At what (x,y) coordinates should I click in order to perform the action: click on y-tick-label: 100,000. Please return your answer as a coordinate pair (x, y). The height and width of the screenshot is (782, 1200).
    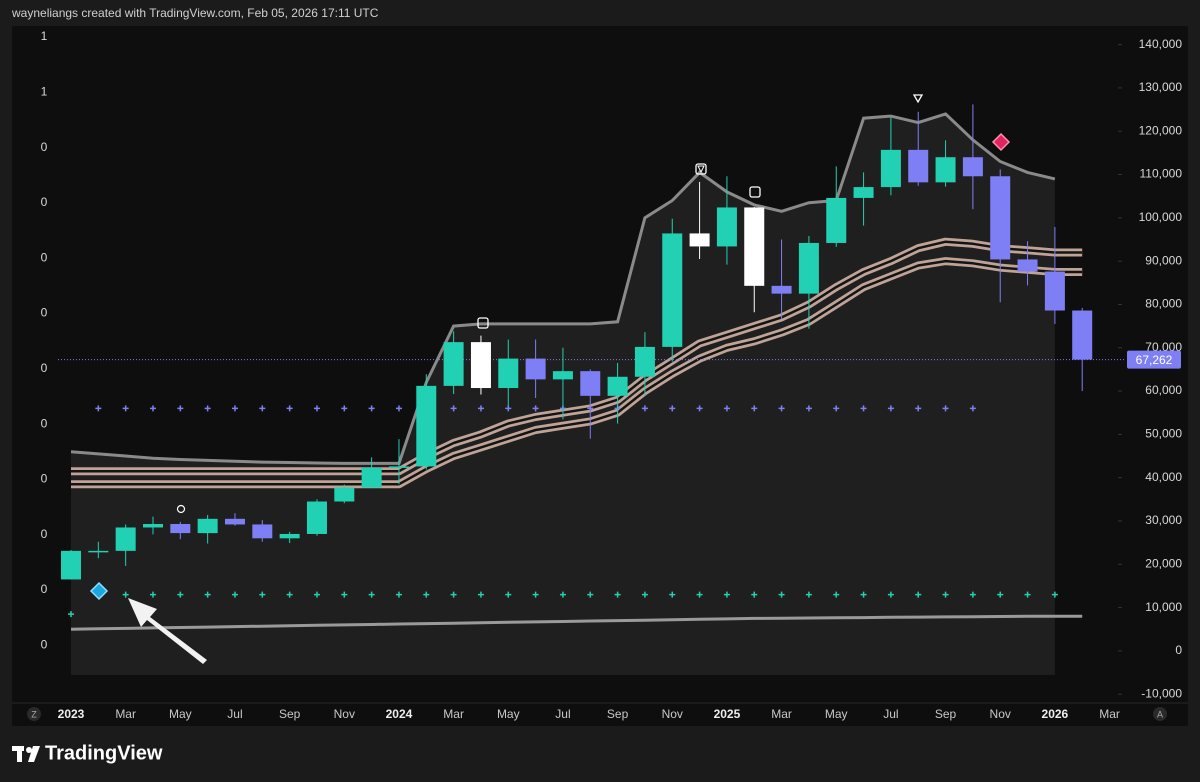
    Looking at the image, I should click on (1161, 217).